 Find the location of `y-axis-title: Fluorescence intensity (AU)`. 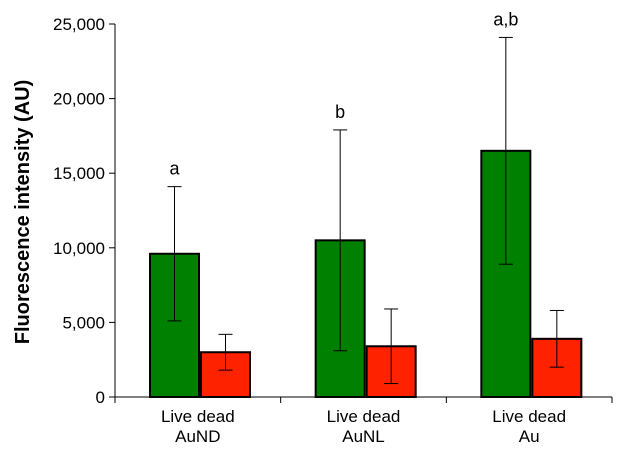

y-axis-title: Fluorescence intensity (AU) is located at coordinates (23, 212).